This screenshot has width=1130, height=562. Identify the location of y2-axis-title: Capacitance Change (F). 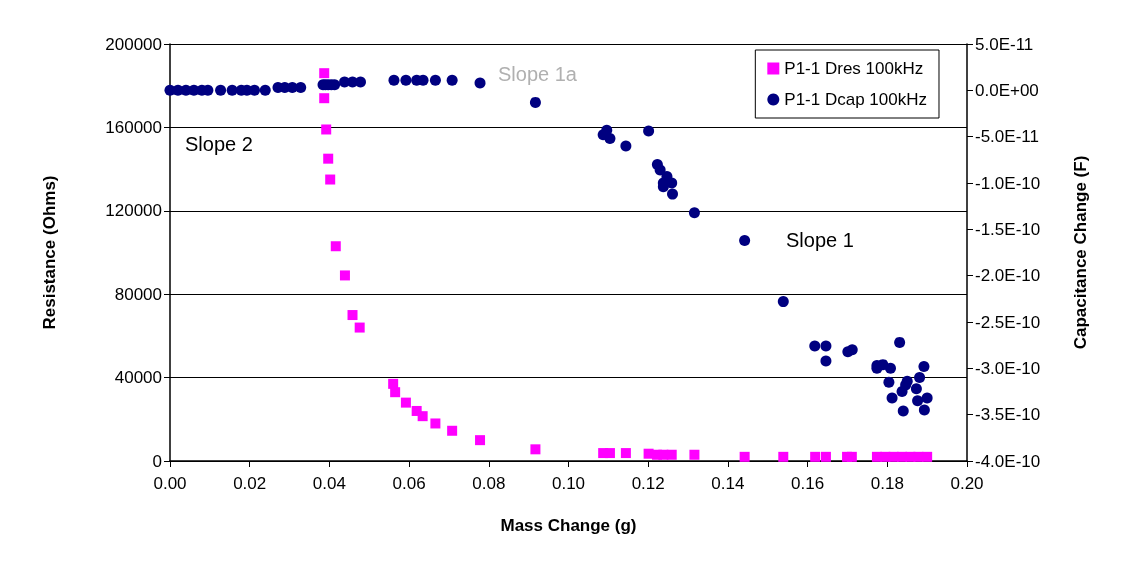
(1080, 252).